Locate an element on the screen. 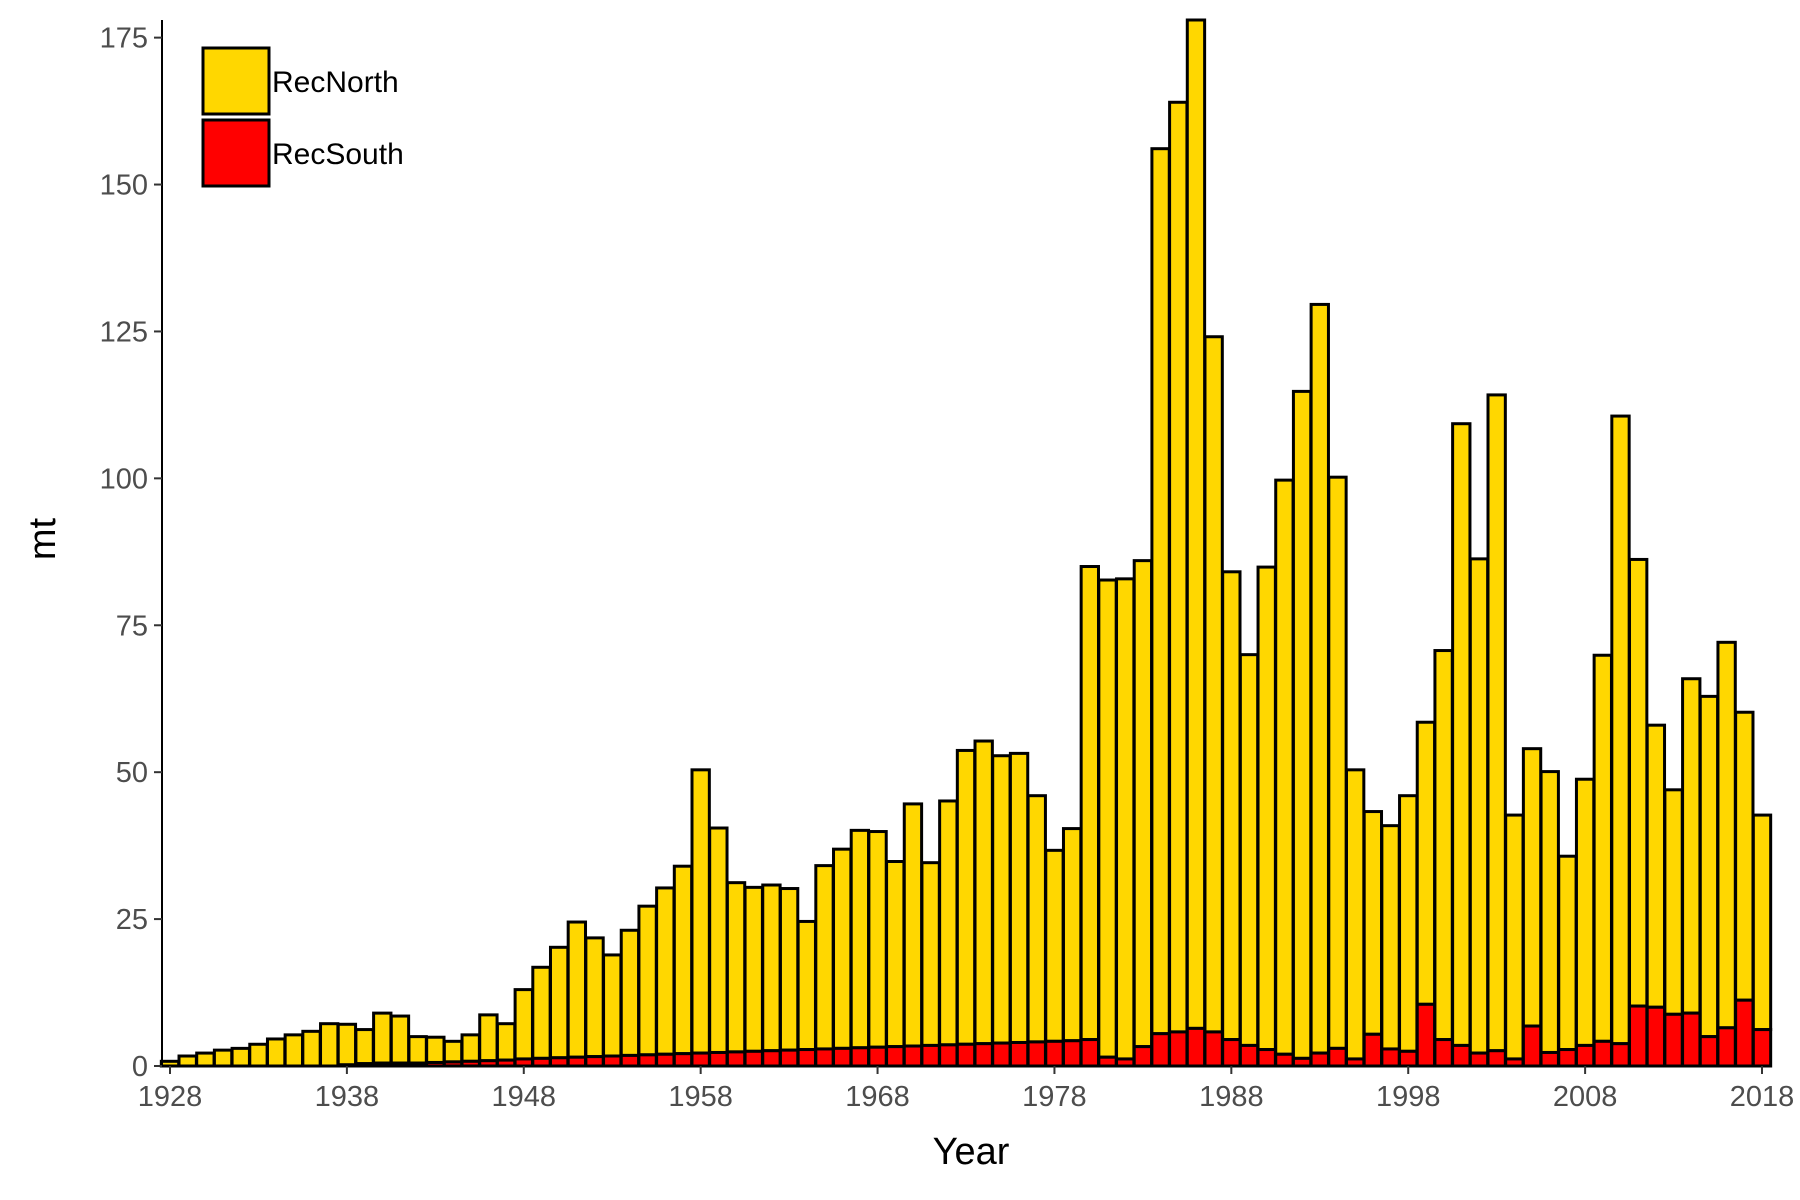  bar-recnorth-1933 is located at coordinates (258, 1055).